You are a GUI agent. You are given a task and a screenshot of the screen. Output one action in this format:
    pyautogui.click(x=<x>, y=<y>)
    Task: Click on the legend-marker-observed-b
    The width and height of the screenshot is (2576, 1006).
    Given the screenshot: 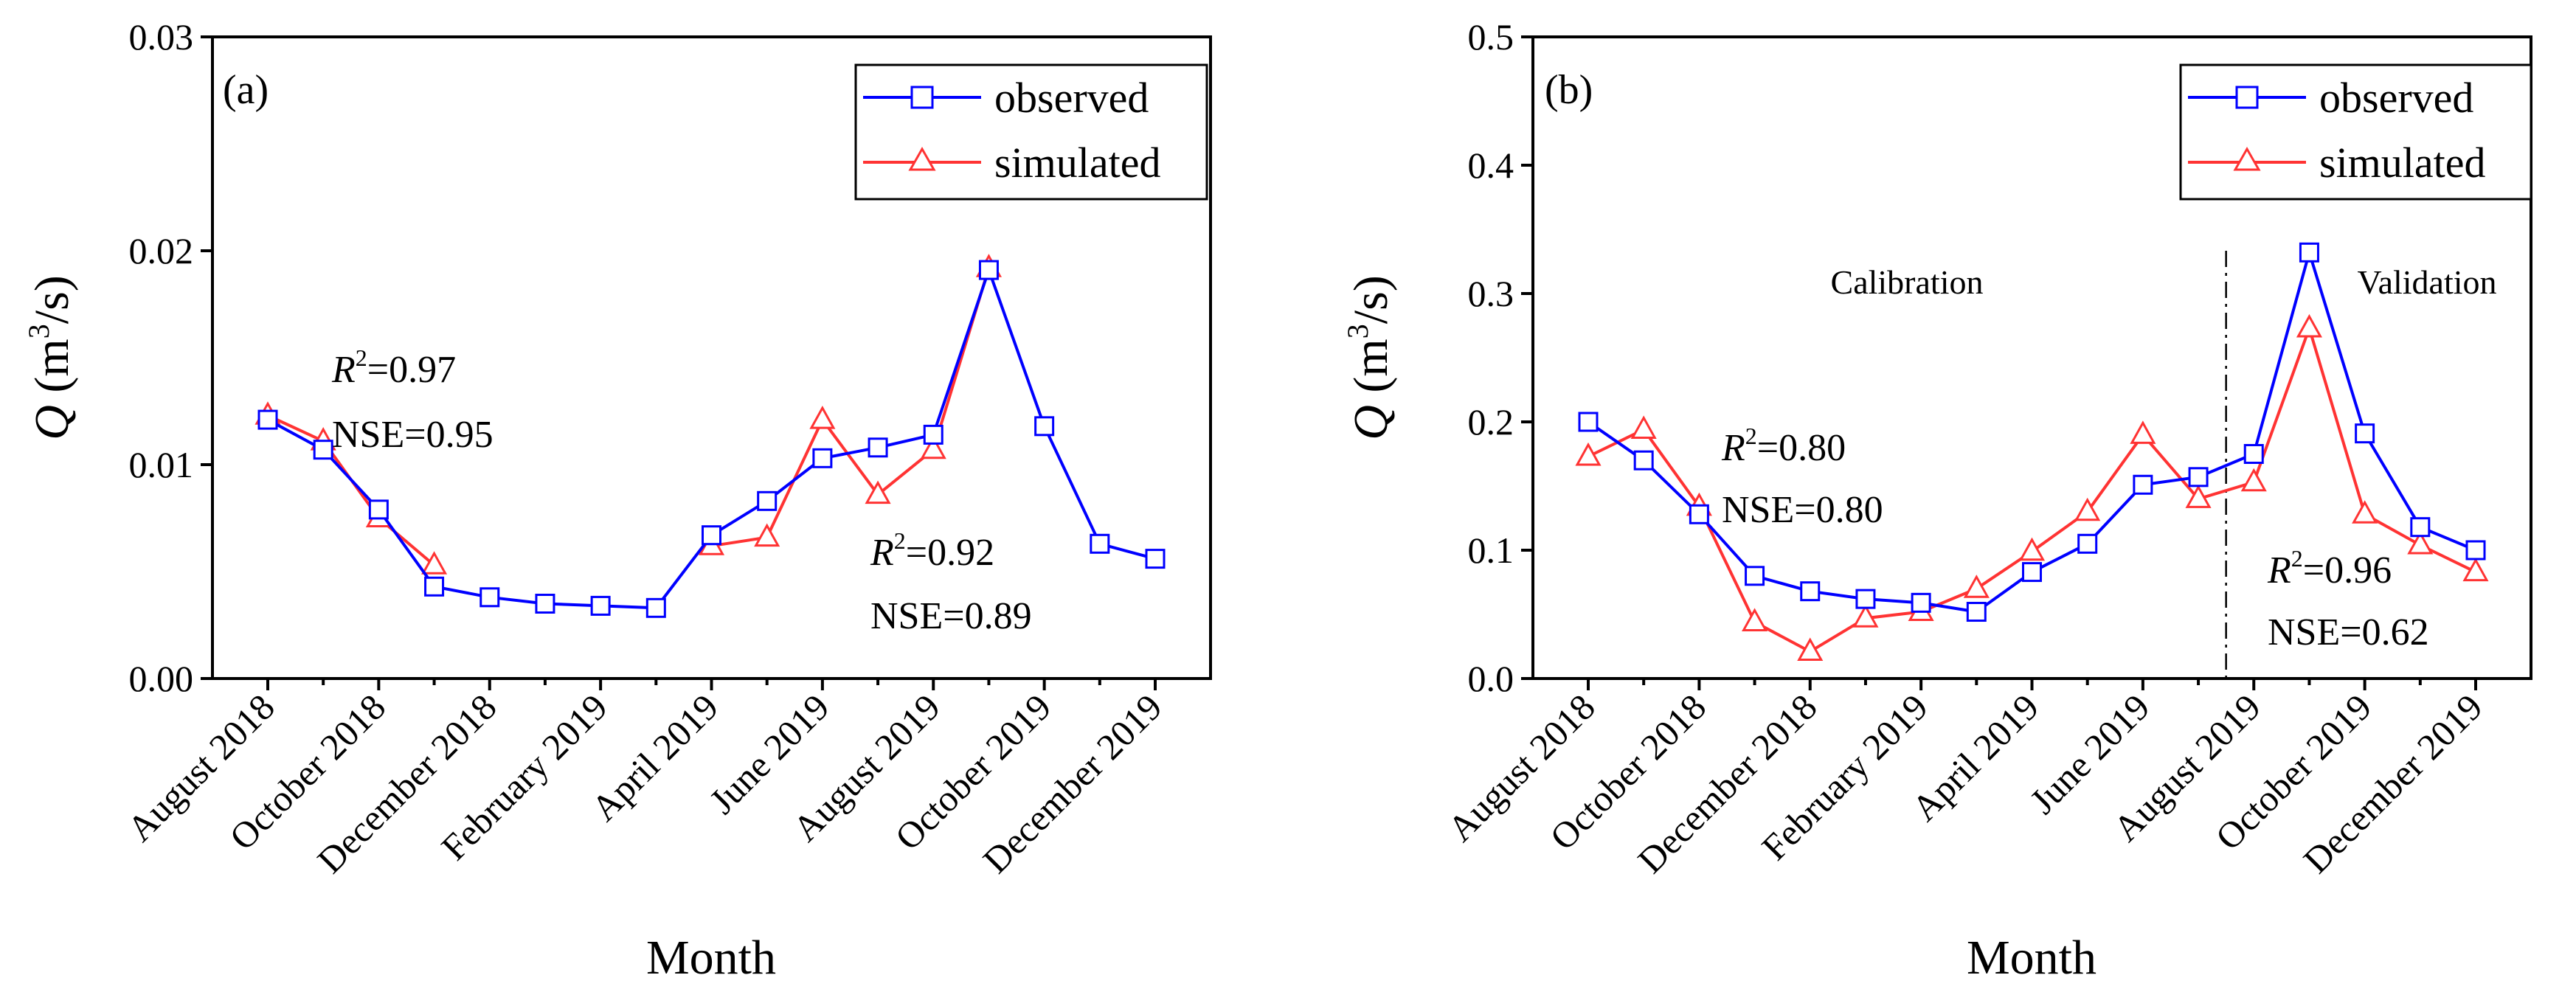 What is the action you would take?
    pyautogui.click(x=2247, y=97)
    